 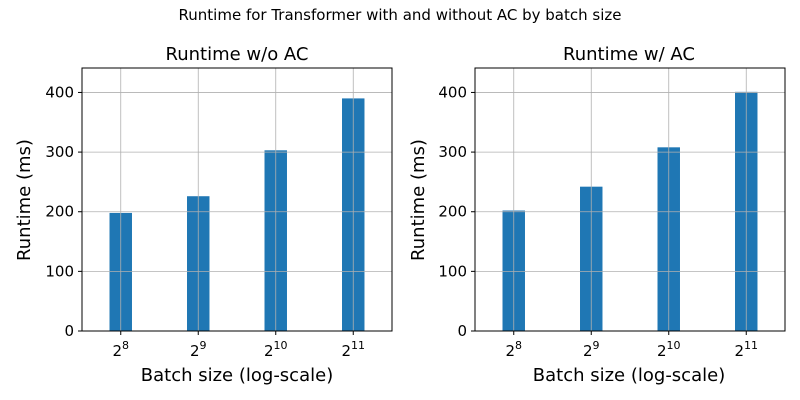 What do you see at coordinates (237, 54) in the screenshot?
I see `chart-title: Runtime w/o AC` at bounding box center [237, 54].